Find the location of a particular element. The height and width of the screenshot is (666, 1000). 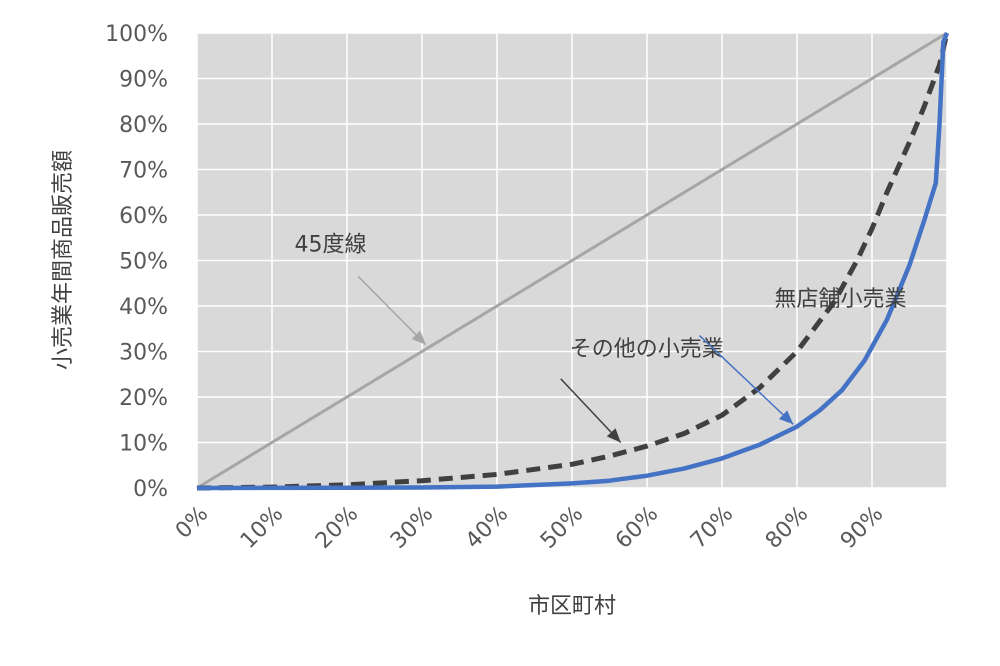

y-tick-label: 100% is located at coordinates (136, 34).